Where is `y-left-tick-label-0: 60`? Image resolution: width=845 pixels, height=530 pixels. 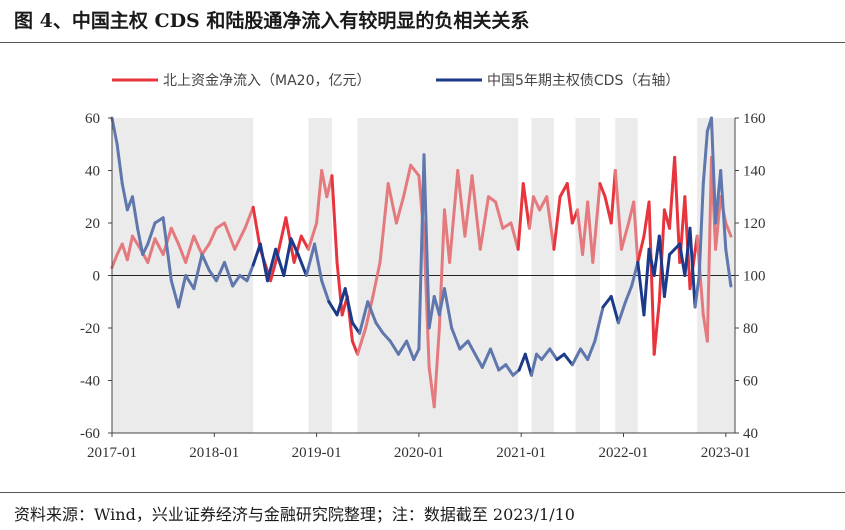 y-left-tick-label-0: 60 is located at coordinates (92, 119).